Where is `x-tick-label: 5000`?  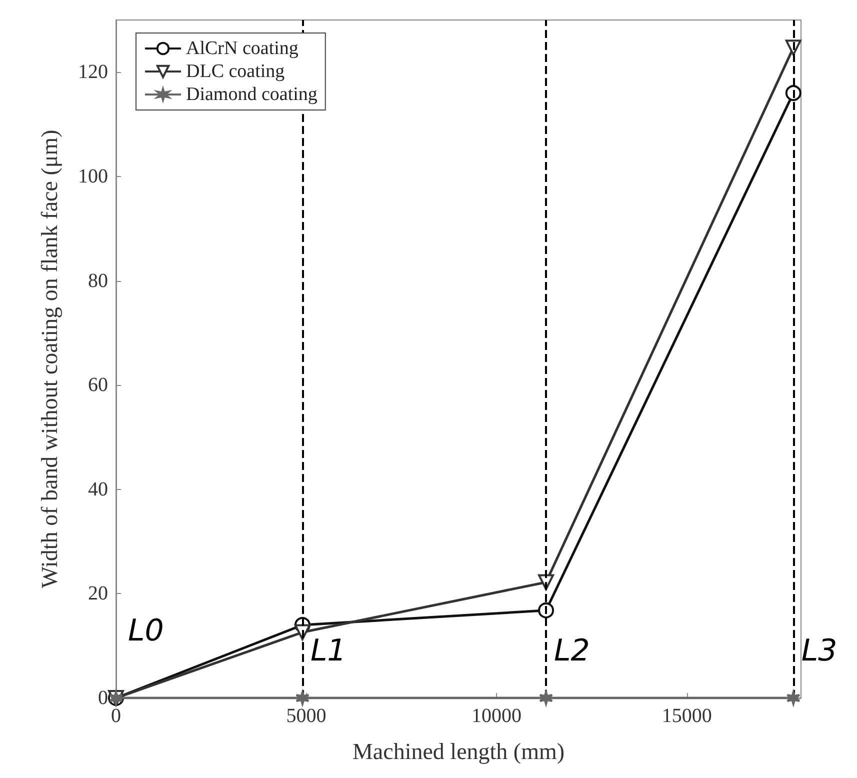 x-tick-label: 5000 is located at coordinates (306, 716).